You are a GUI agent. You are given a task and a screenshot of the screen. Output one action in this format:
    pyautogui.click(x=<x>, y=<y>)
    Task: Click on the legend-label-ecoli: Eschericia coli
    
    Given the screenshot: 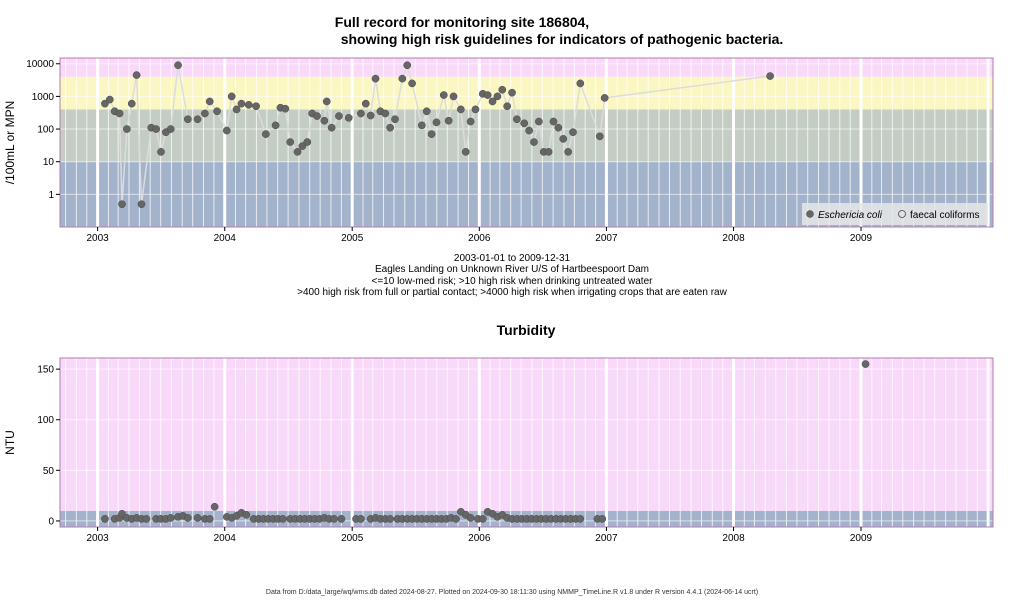 What is the action you would take?
    pyautogui.click(x=850, y=215)
    